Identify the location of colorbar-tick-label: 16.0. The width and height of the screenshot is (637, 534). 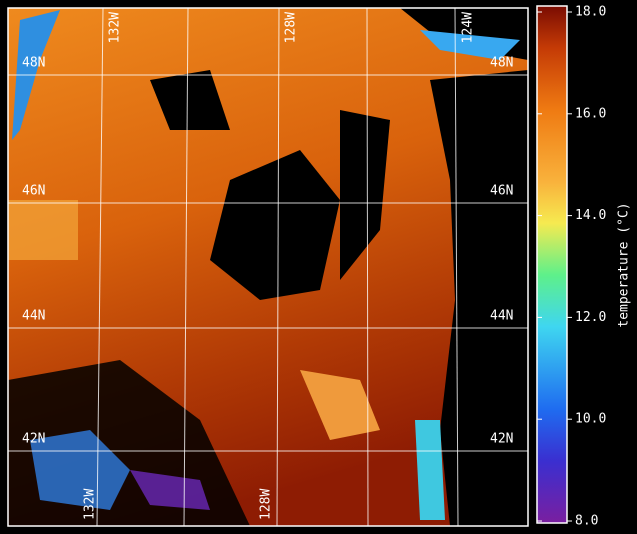
(590, 113).